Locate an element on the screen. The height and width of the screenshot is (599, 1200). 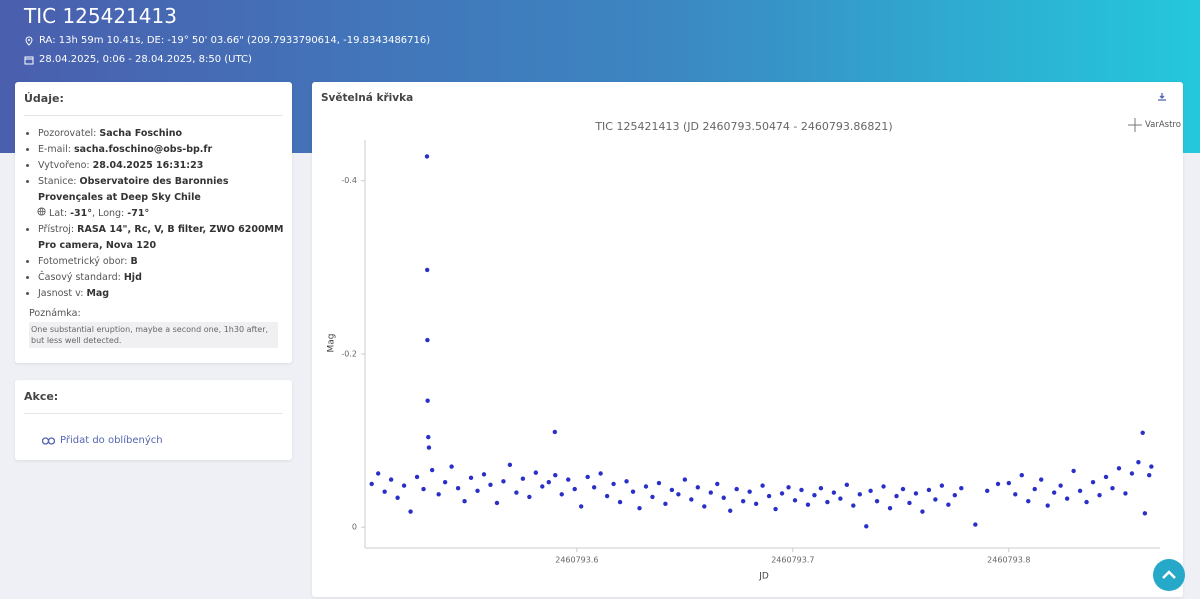
detail-label: Časový standard: is located at coordinates (79, 277).